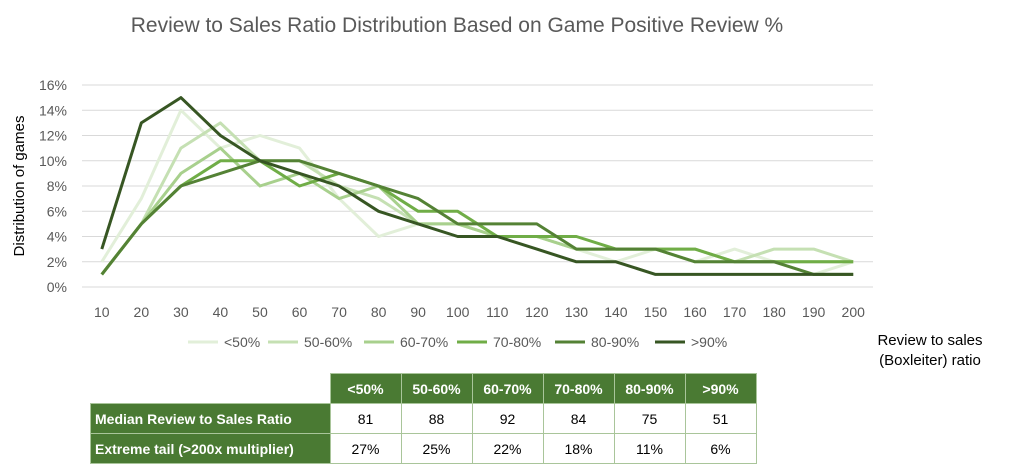  I want to click on x-tick-label: 190, so click(814, 312).